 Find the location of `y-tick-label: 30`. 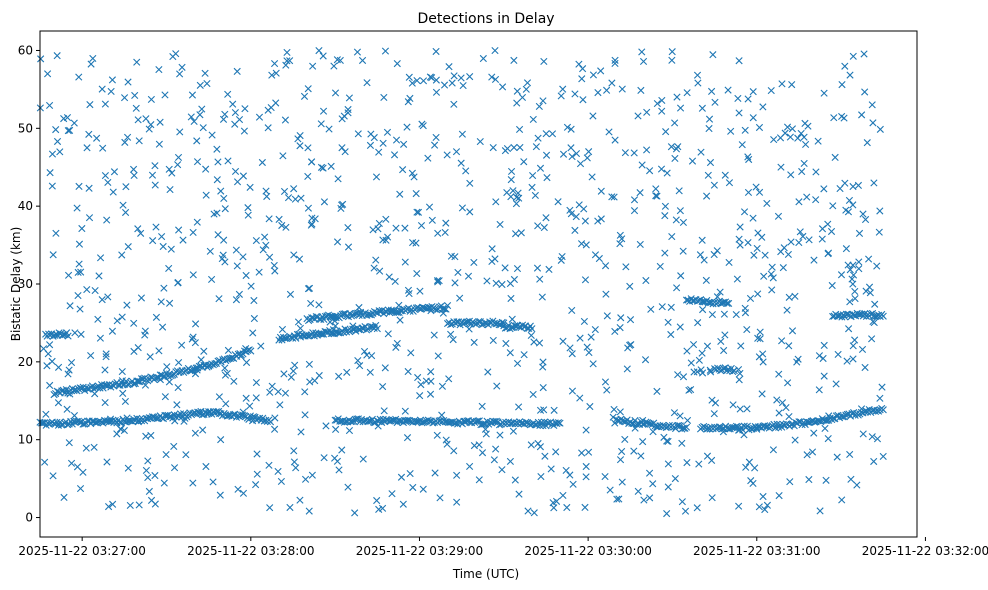

y-tick-label: 30 is located at coordinates (25, 284).